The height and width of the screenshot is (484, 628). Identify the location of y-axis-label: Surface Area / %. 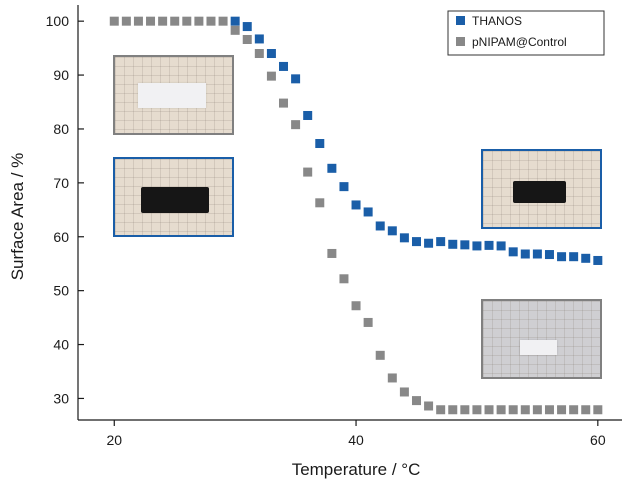
(17, 217).